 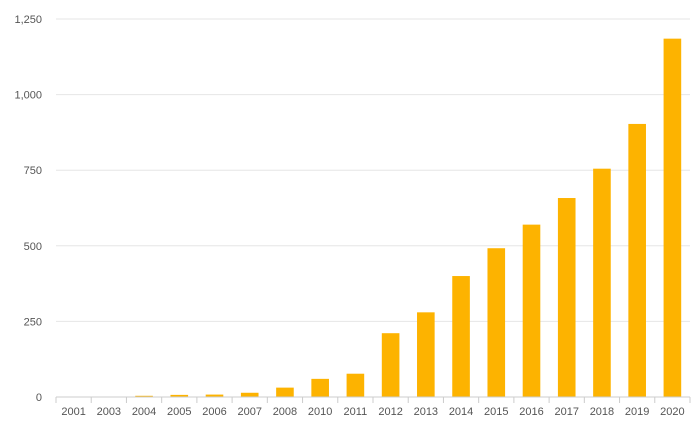 What do you see at coordinates (33, 171) in the screenshot?
I see `y-tick-label: 750` at bounding box center [33, 171].